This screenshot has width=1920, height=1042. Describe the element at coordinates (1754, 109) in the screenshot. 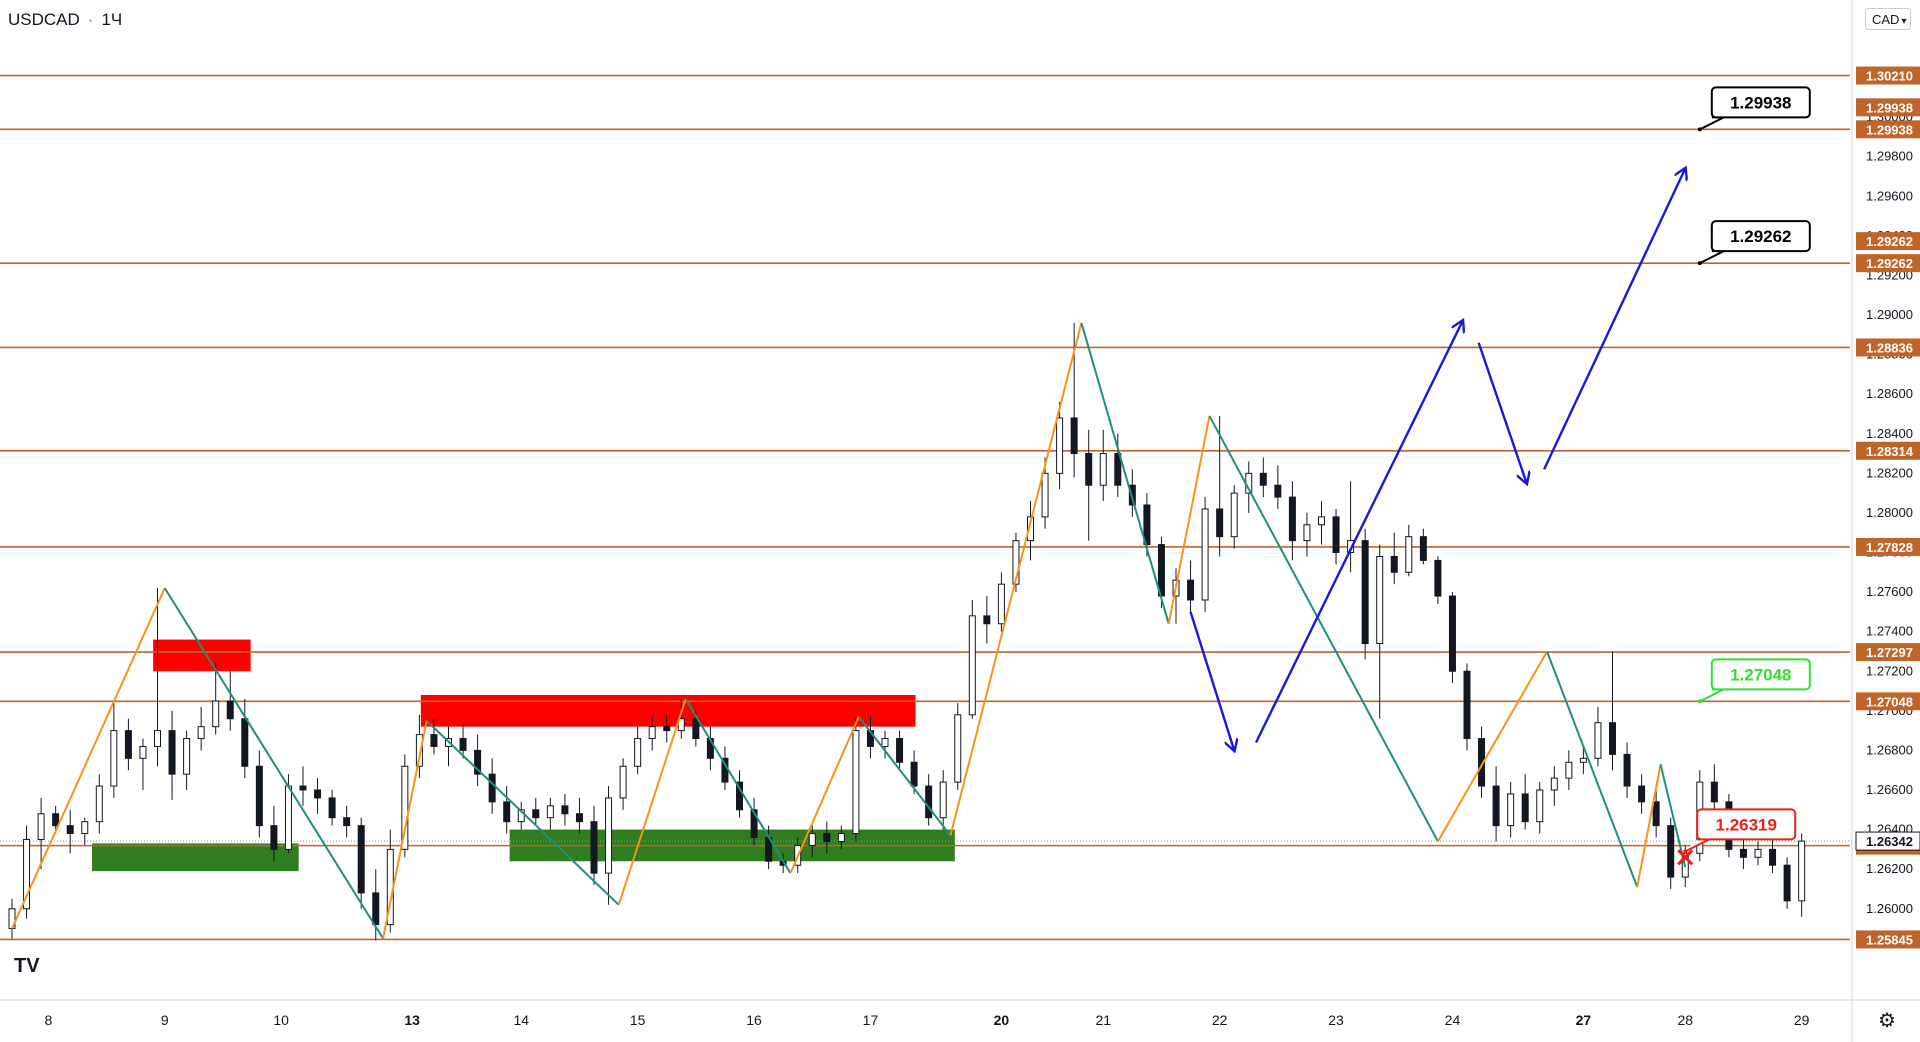

I see `price-callout: 1.29938` at that location.